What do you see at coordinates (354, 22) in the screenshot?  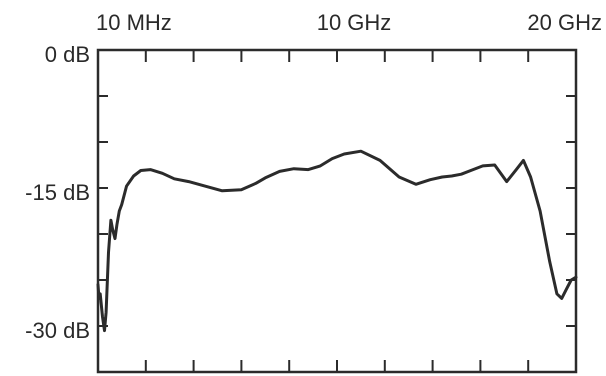 I see `x-tick-label-10ghz: 10 GHz` at bounding box center [354, 22].